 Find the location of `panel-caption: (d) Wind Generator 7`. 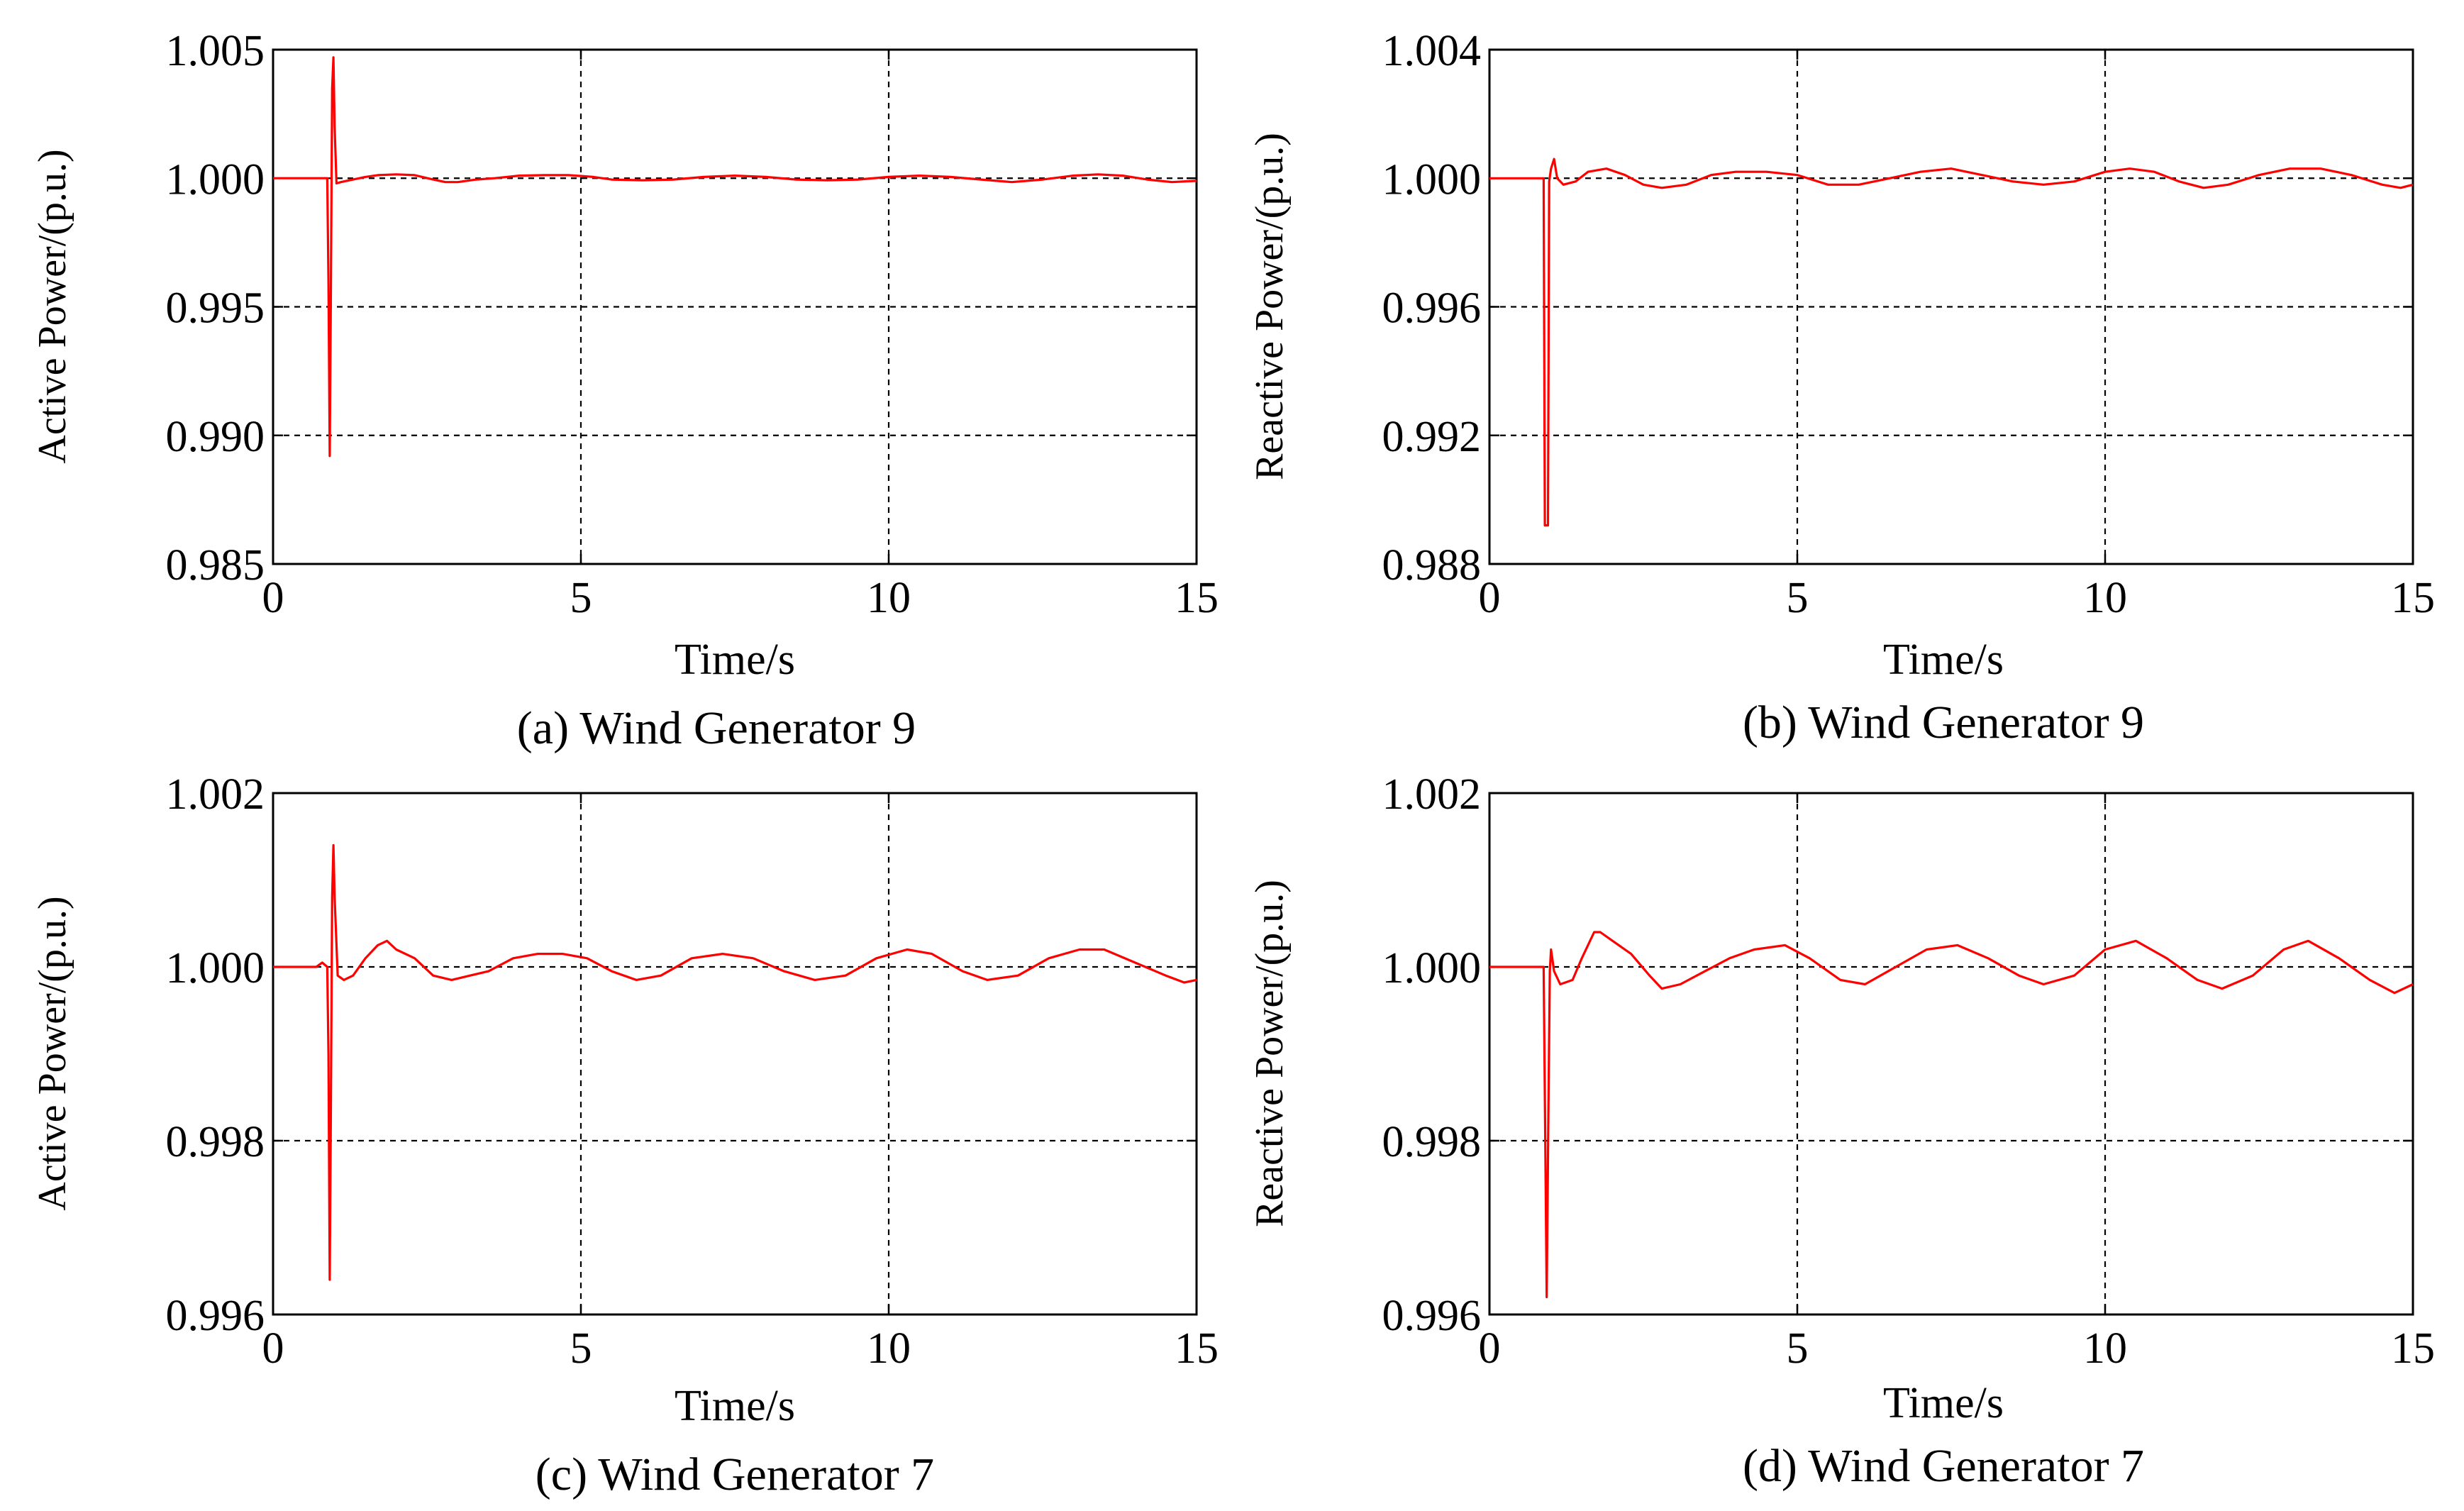

panel-caption: (d) Wind Generator 7 is located at coordinates (1943, 1466).